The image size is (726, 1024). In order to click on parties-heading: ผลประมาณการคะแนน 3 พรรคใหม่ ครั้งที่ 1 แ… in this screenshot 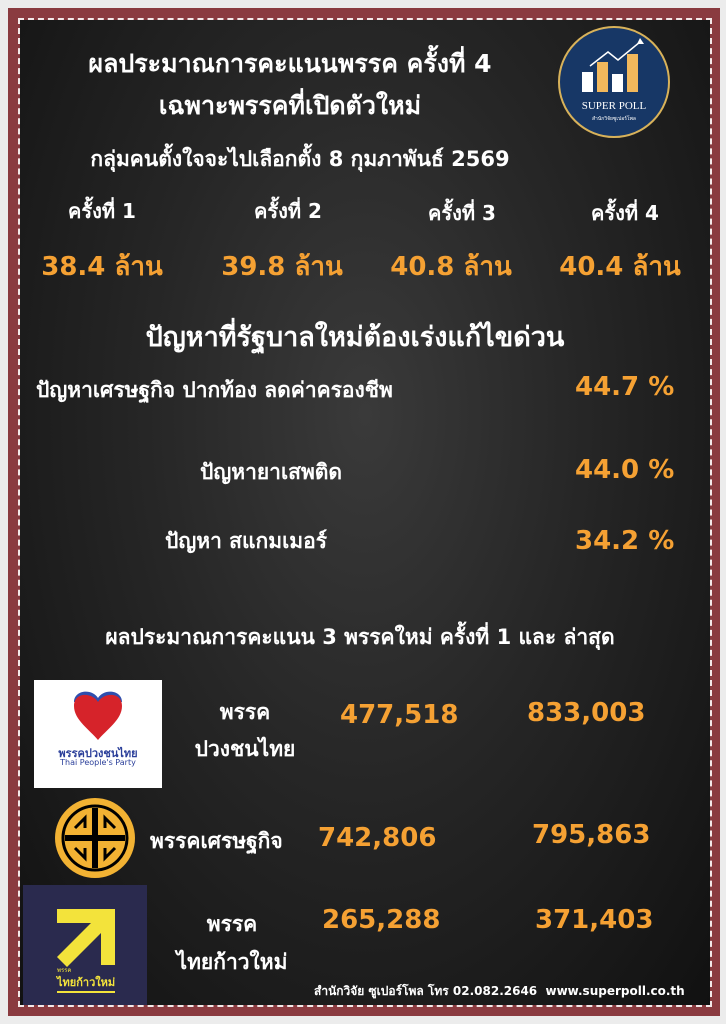, I will do `click(360, 637)`.